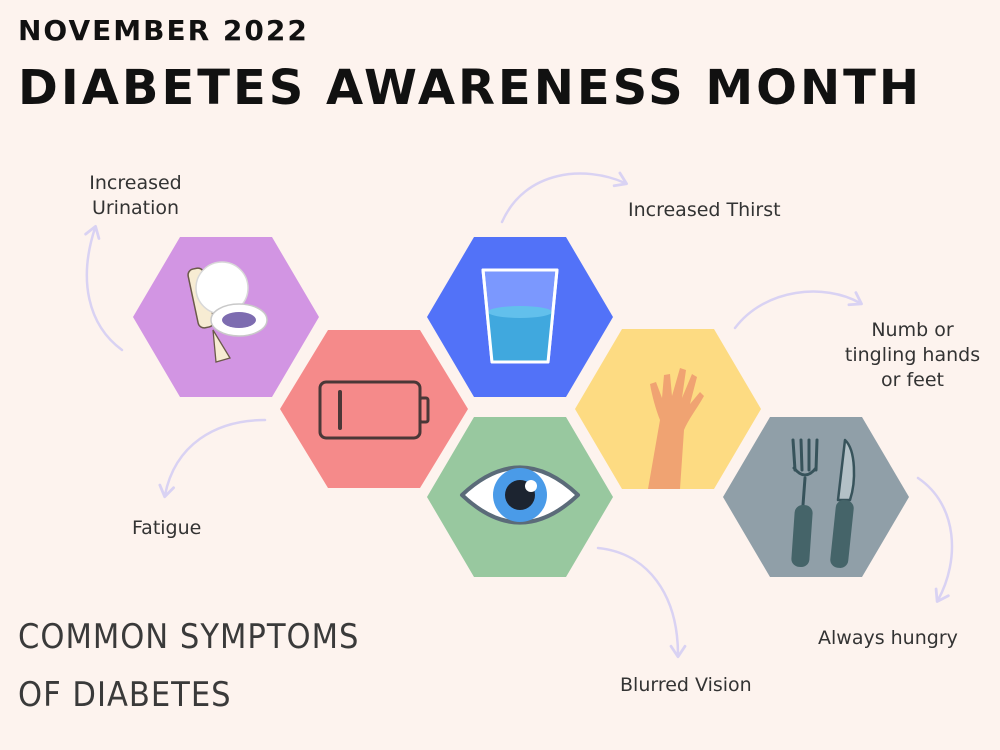 Image resolution: width=1000 pixels, height=750 pixels. I want to click on hexagon-vision, so click(520, 497).